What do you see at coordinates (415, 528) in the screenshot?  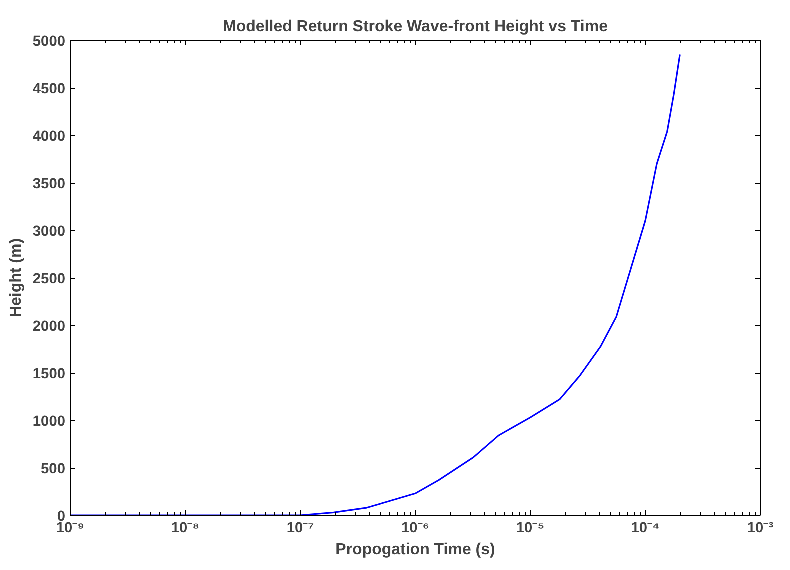 I see `x-tick-label: 10⁻⁶` at bounding box center [415, 528].